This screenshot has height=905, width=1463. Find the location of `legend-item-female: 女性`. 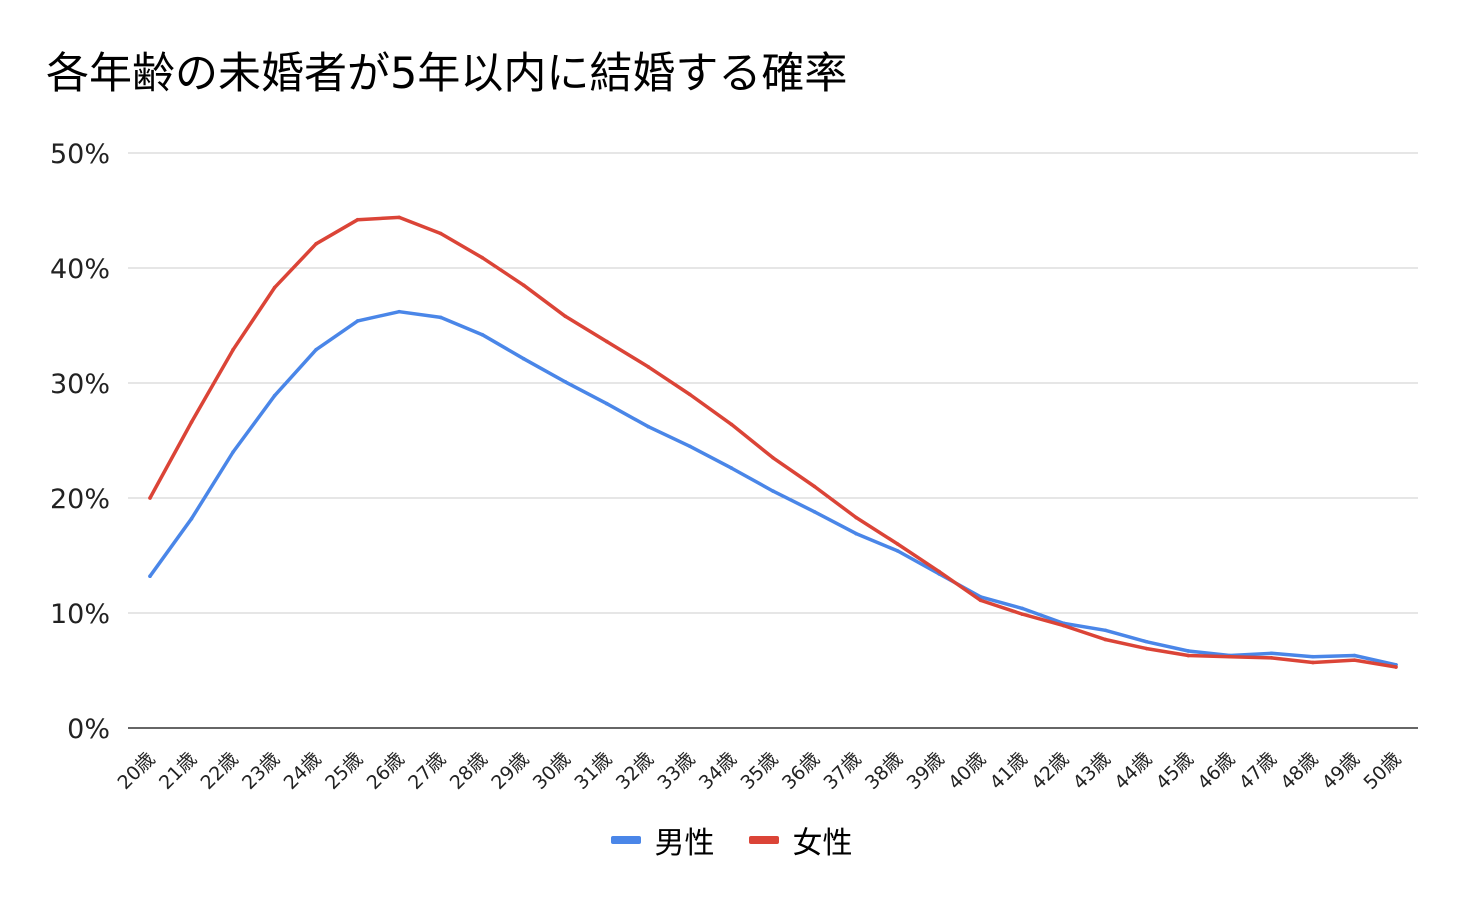

legend-item-female: 女性 is located at coordinates (800, 840).